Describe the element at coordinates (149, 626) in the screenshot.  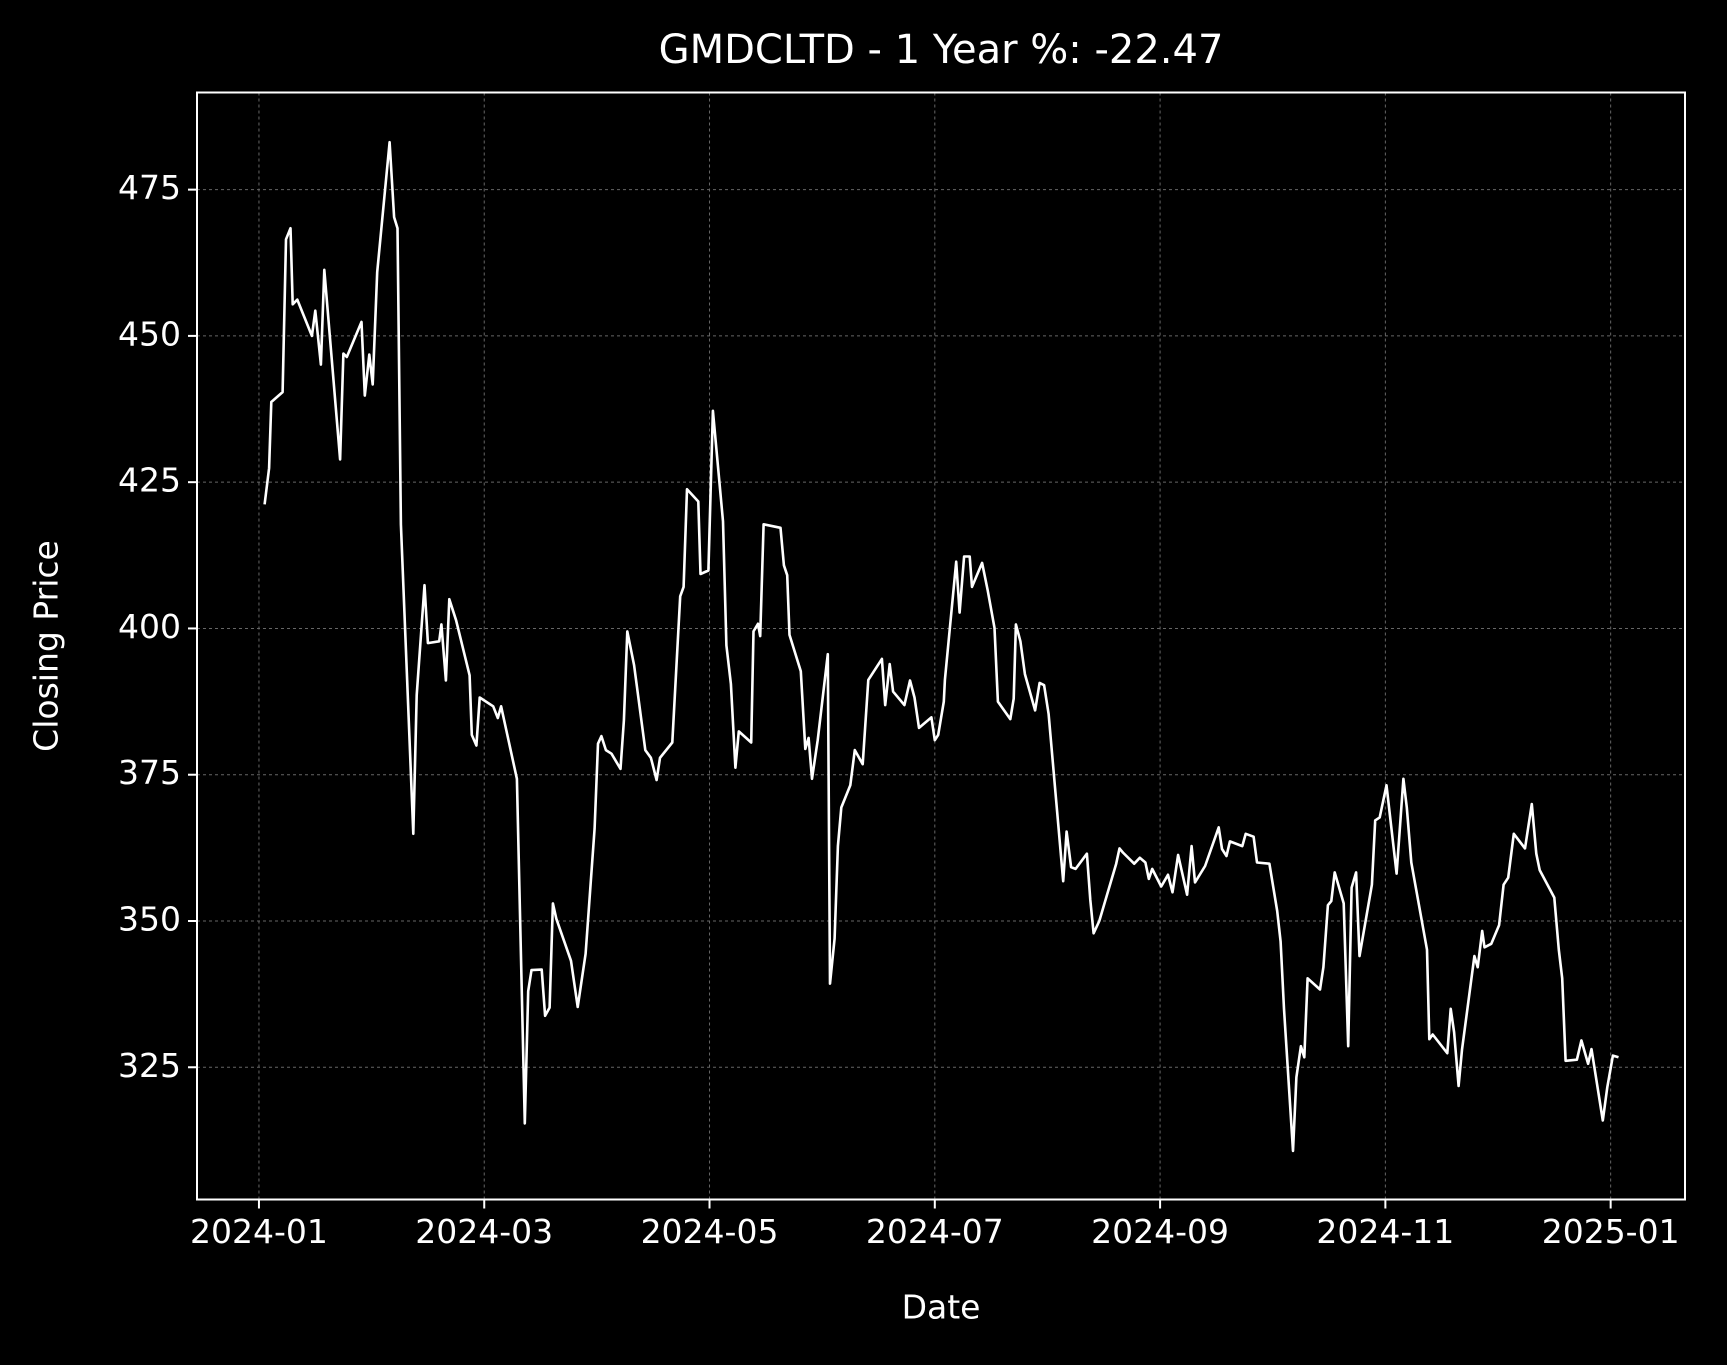
I see `y-tick-label: 400` at that location.